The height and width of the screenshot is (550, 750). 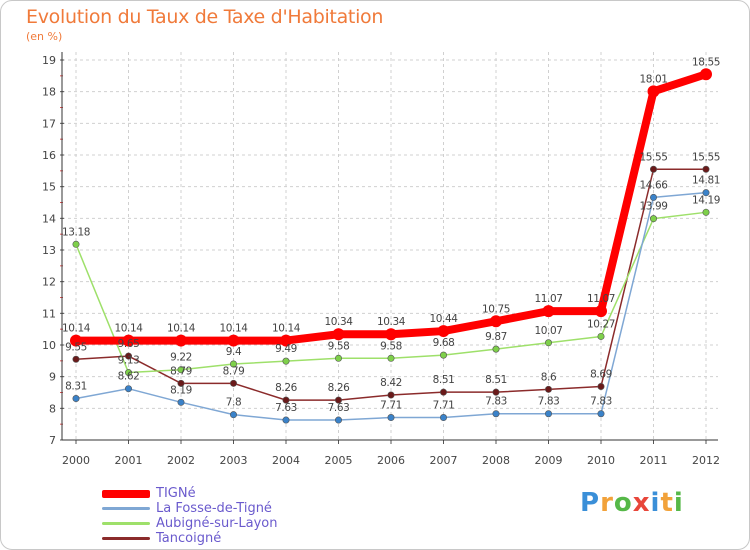 What do you see at coordinates (601, 324) in the screenshot?
I see `data-label: 10.27` at bounding box center [601, 324].